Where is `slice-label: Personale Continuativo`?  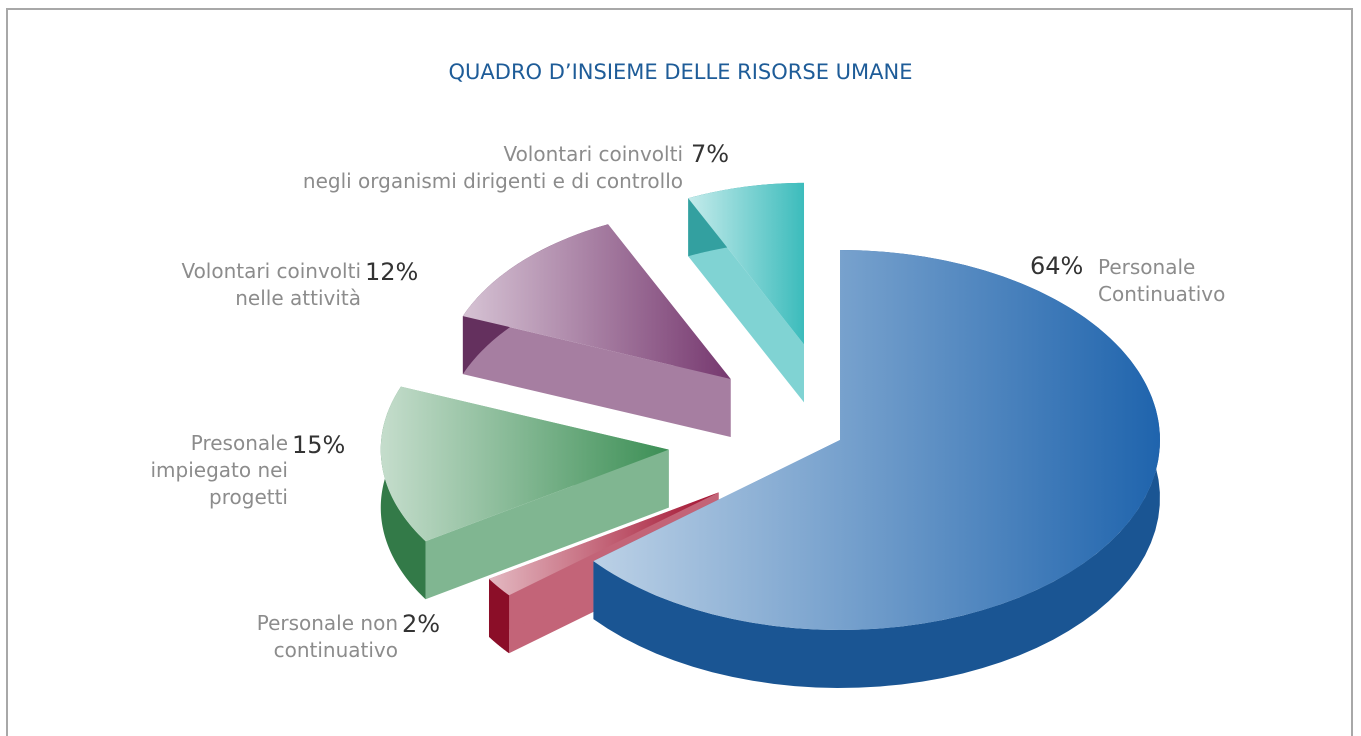
slice-label: Personale Continuativo is located at coordinates (1162, 280).